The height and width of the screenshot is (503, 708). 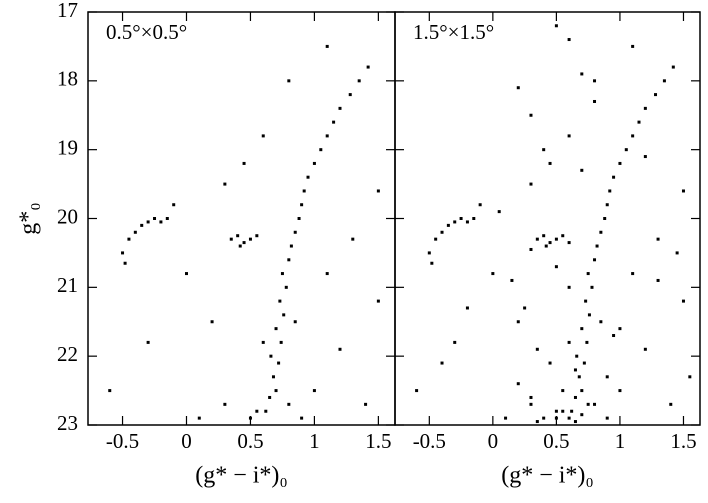 What do you see at coordinates (29, 218) in the screenshot?
I see `y-axis-label: g*₀` at bounding box center [29, 218].